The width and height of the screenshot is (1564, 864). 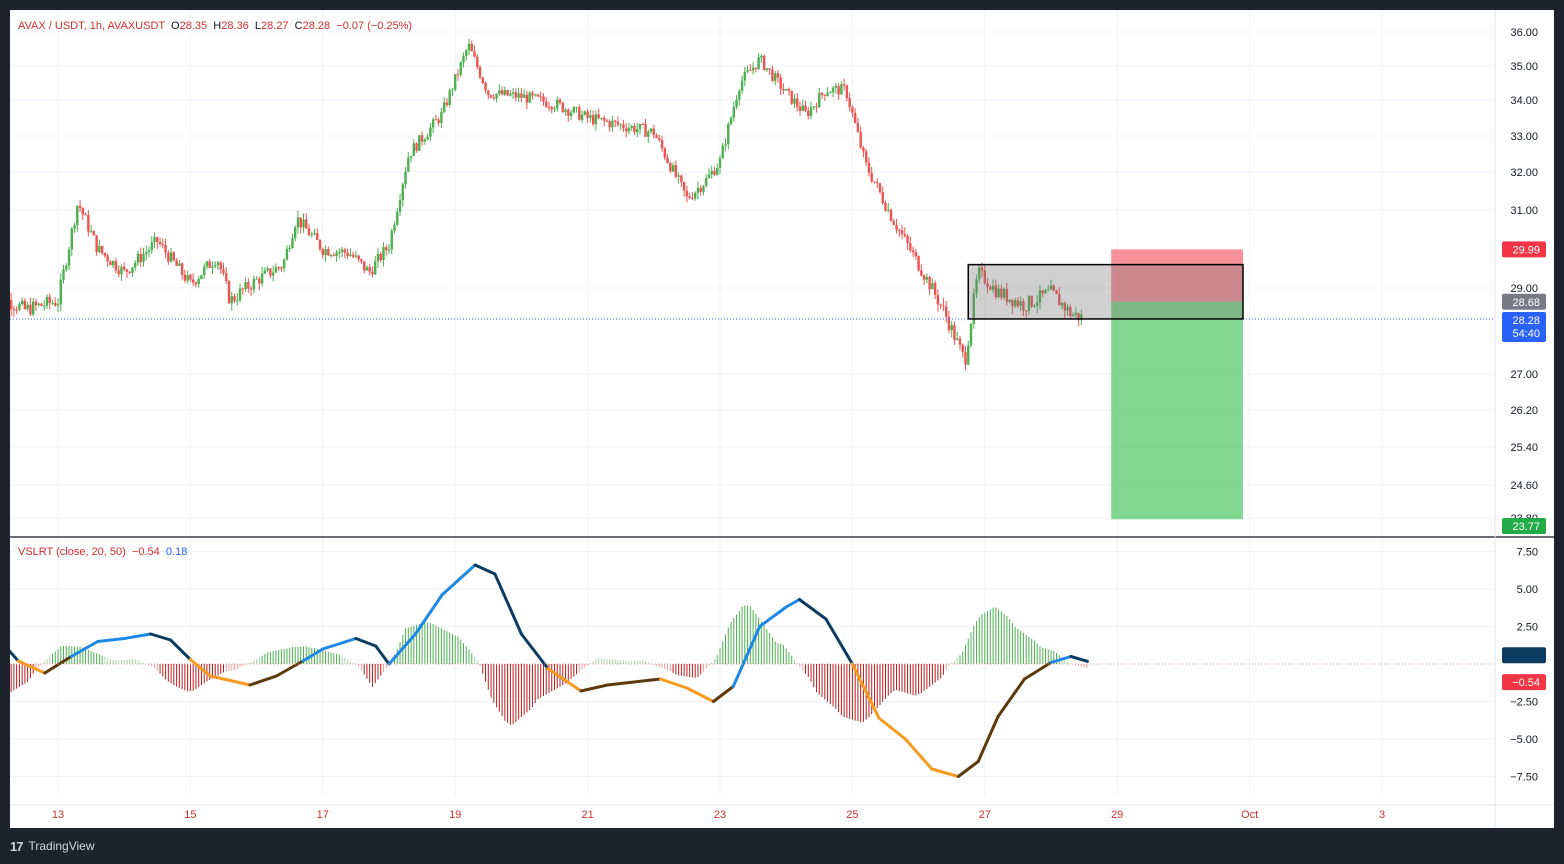 What do you see at coordinates (1524, 33) in the screenshot?
I see `price-tick-label: 36.00` at bounding box center [1524, 33].